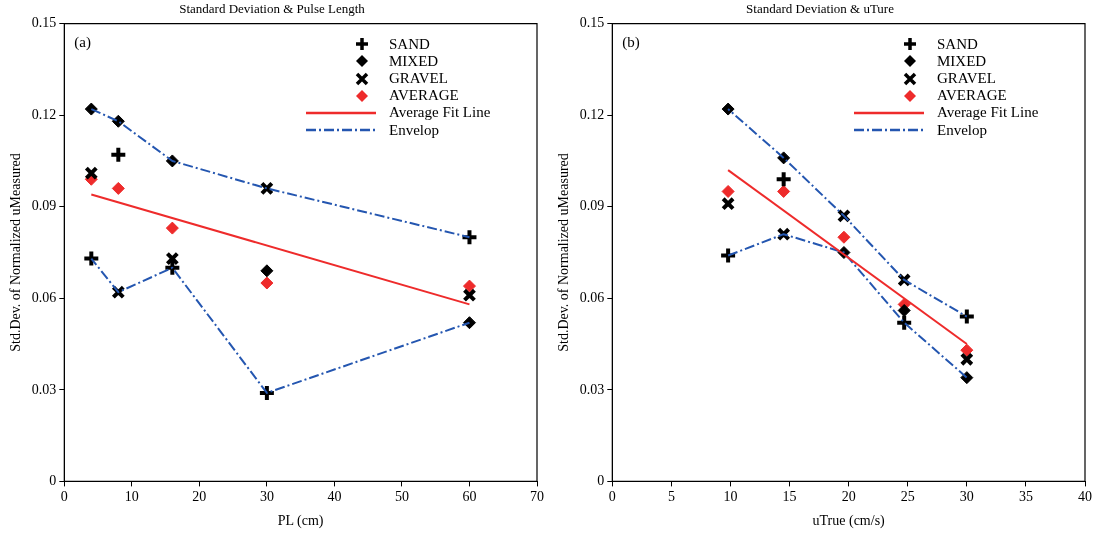  I want to click on x-tick-label: 25, so click(907, 497).